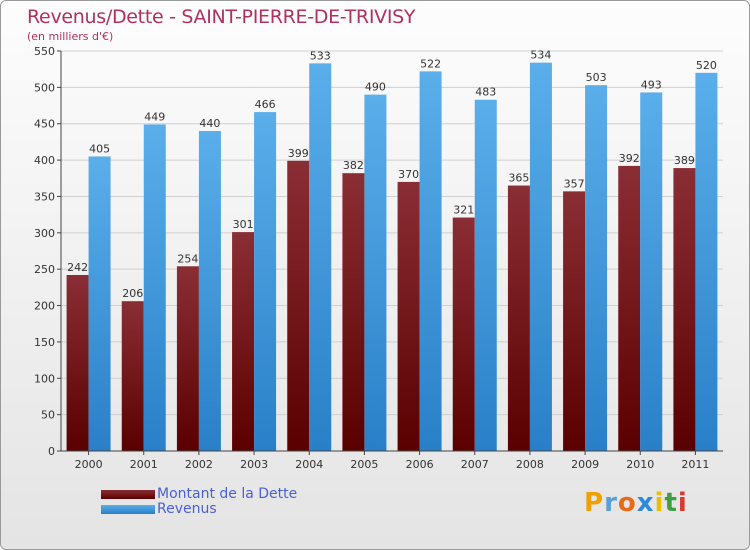 Image resolution: width=750 pixels, height=550 pixels. What do you see at coordinates (209, 123) in the screenshot?
I see `data-label-revenue-2002: 440` at bounding box center [209, 123].